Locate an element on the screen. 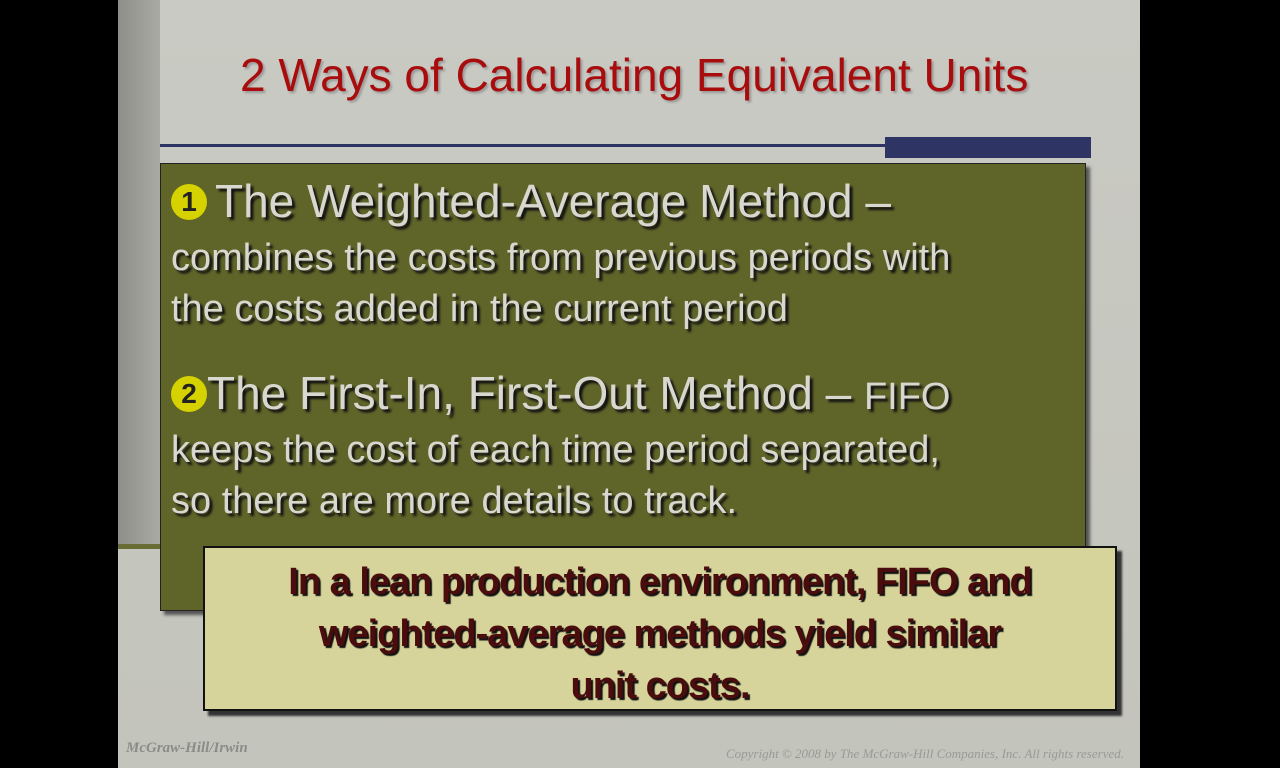 This screenshot has height=768, width=1280. item-2-line-2: so there are more details to track. is located at coordinates (454, 501).